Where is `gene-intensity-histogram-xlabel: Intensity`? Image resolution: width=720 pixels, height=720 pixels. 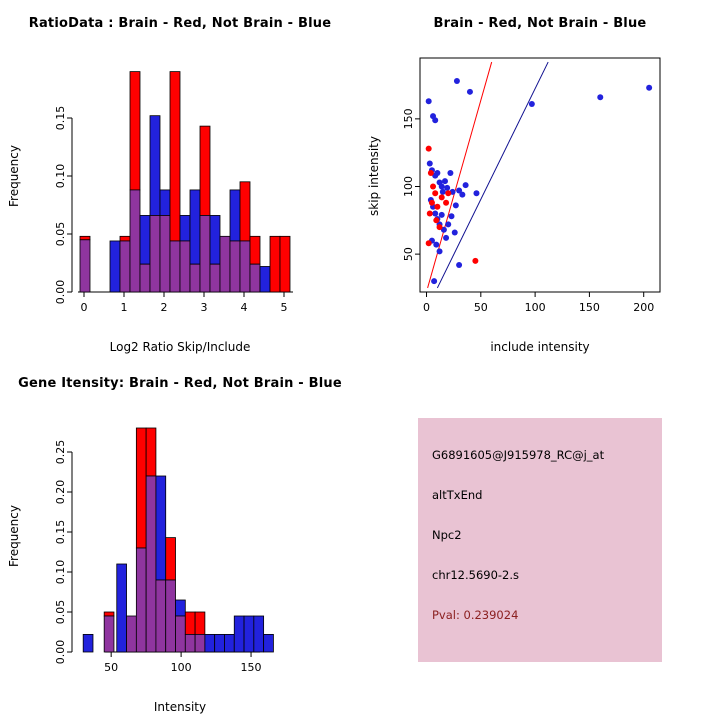 gene-intensity-histogram-xlabel: Intensity is located at coordinates (180, 707).